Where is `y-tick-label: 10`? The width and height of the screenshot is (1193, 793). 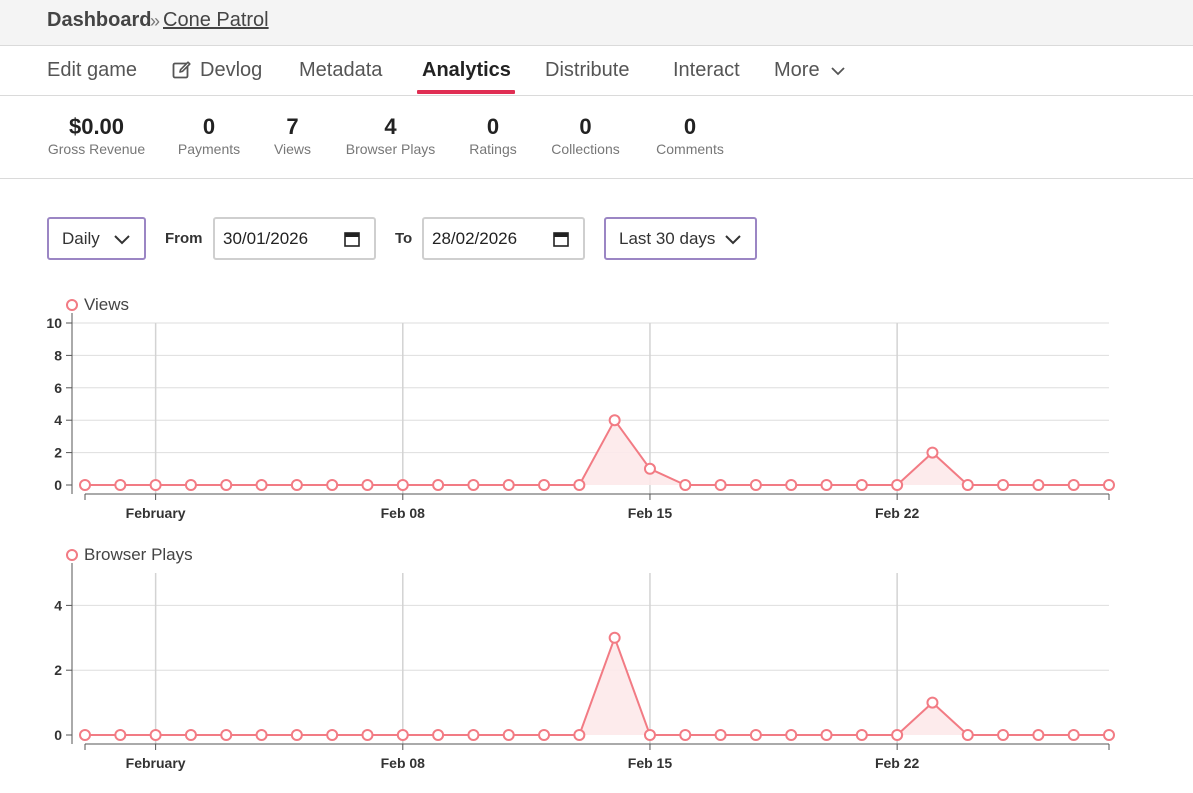
y-tick-label: 10 is located at coordinates (54, 323).